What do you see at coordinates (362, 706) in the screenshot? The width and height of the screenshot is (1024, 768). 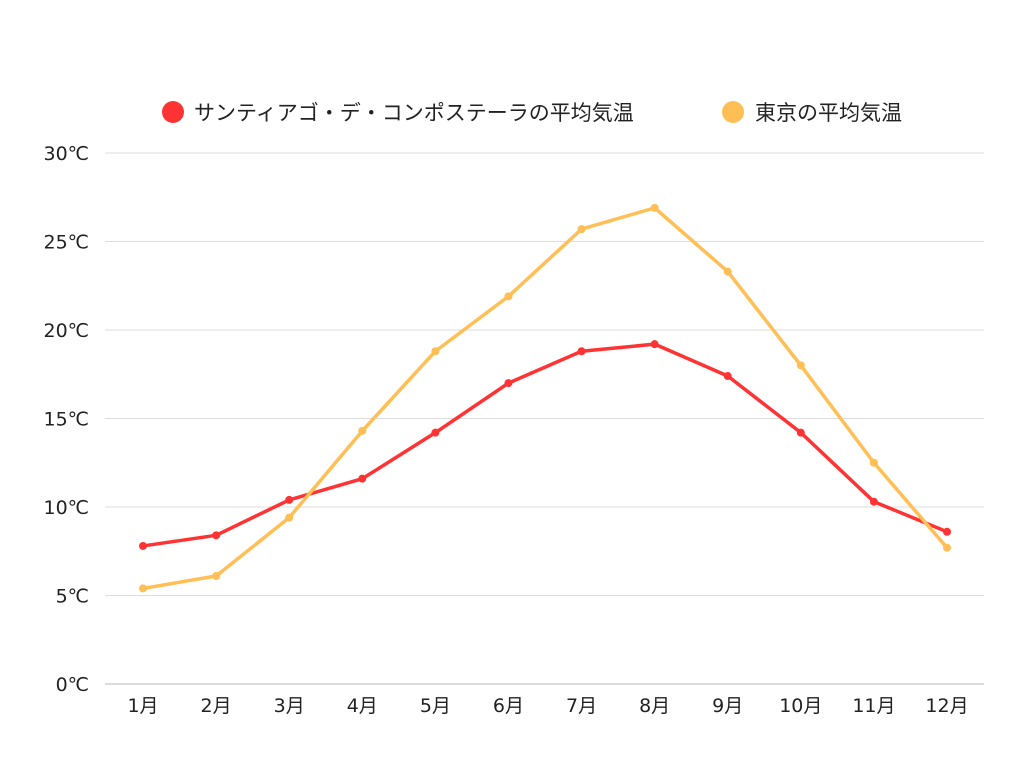 I see `x-tick-label: 4月` at bounding box center [362, 706].